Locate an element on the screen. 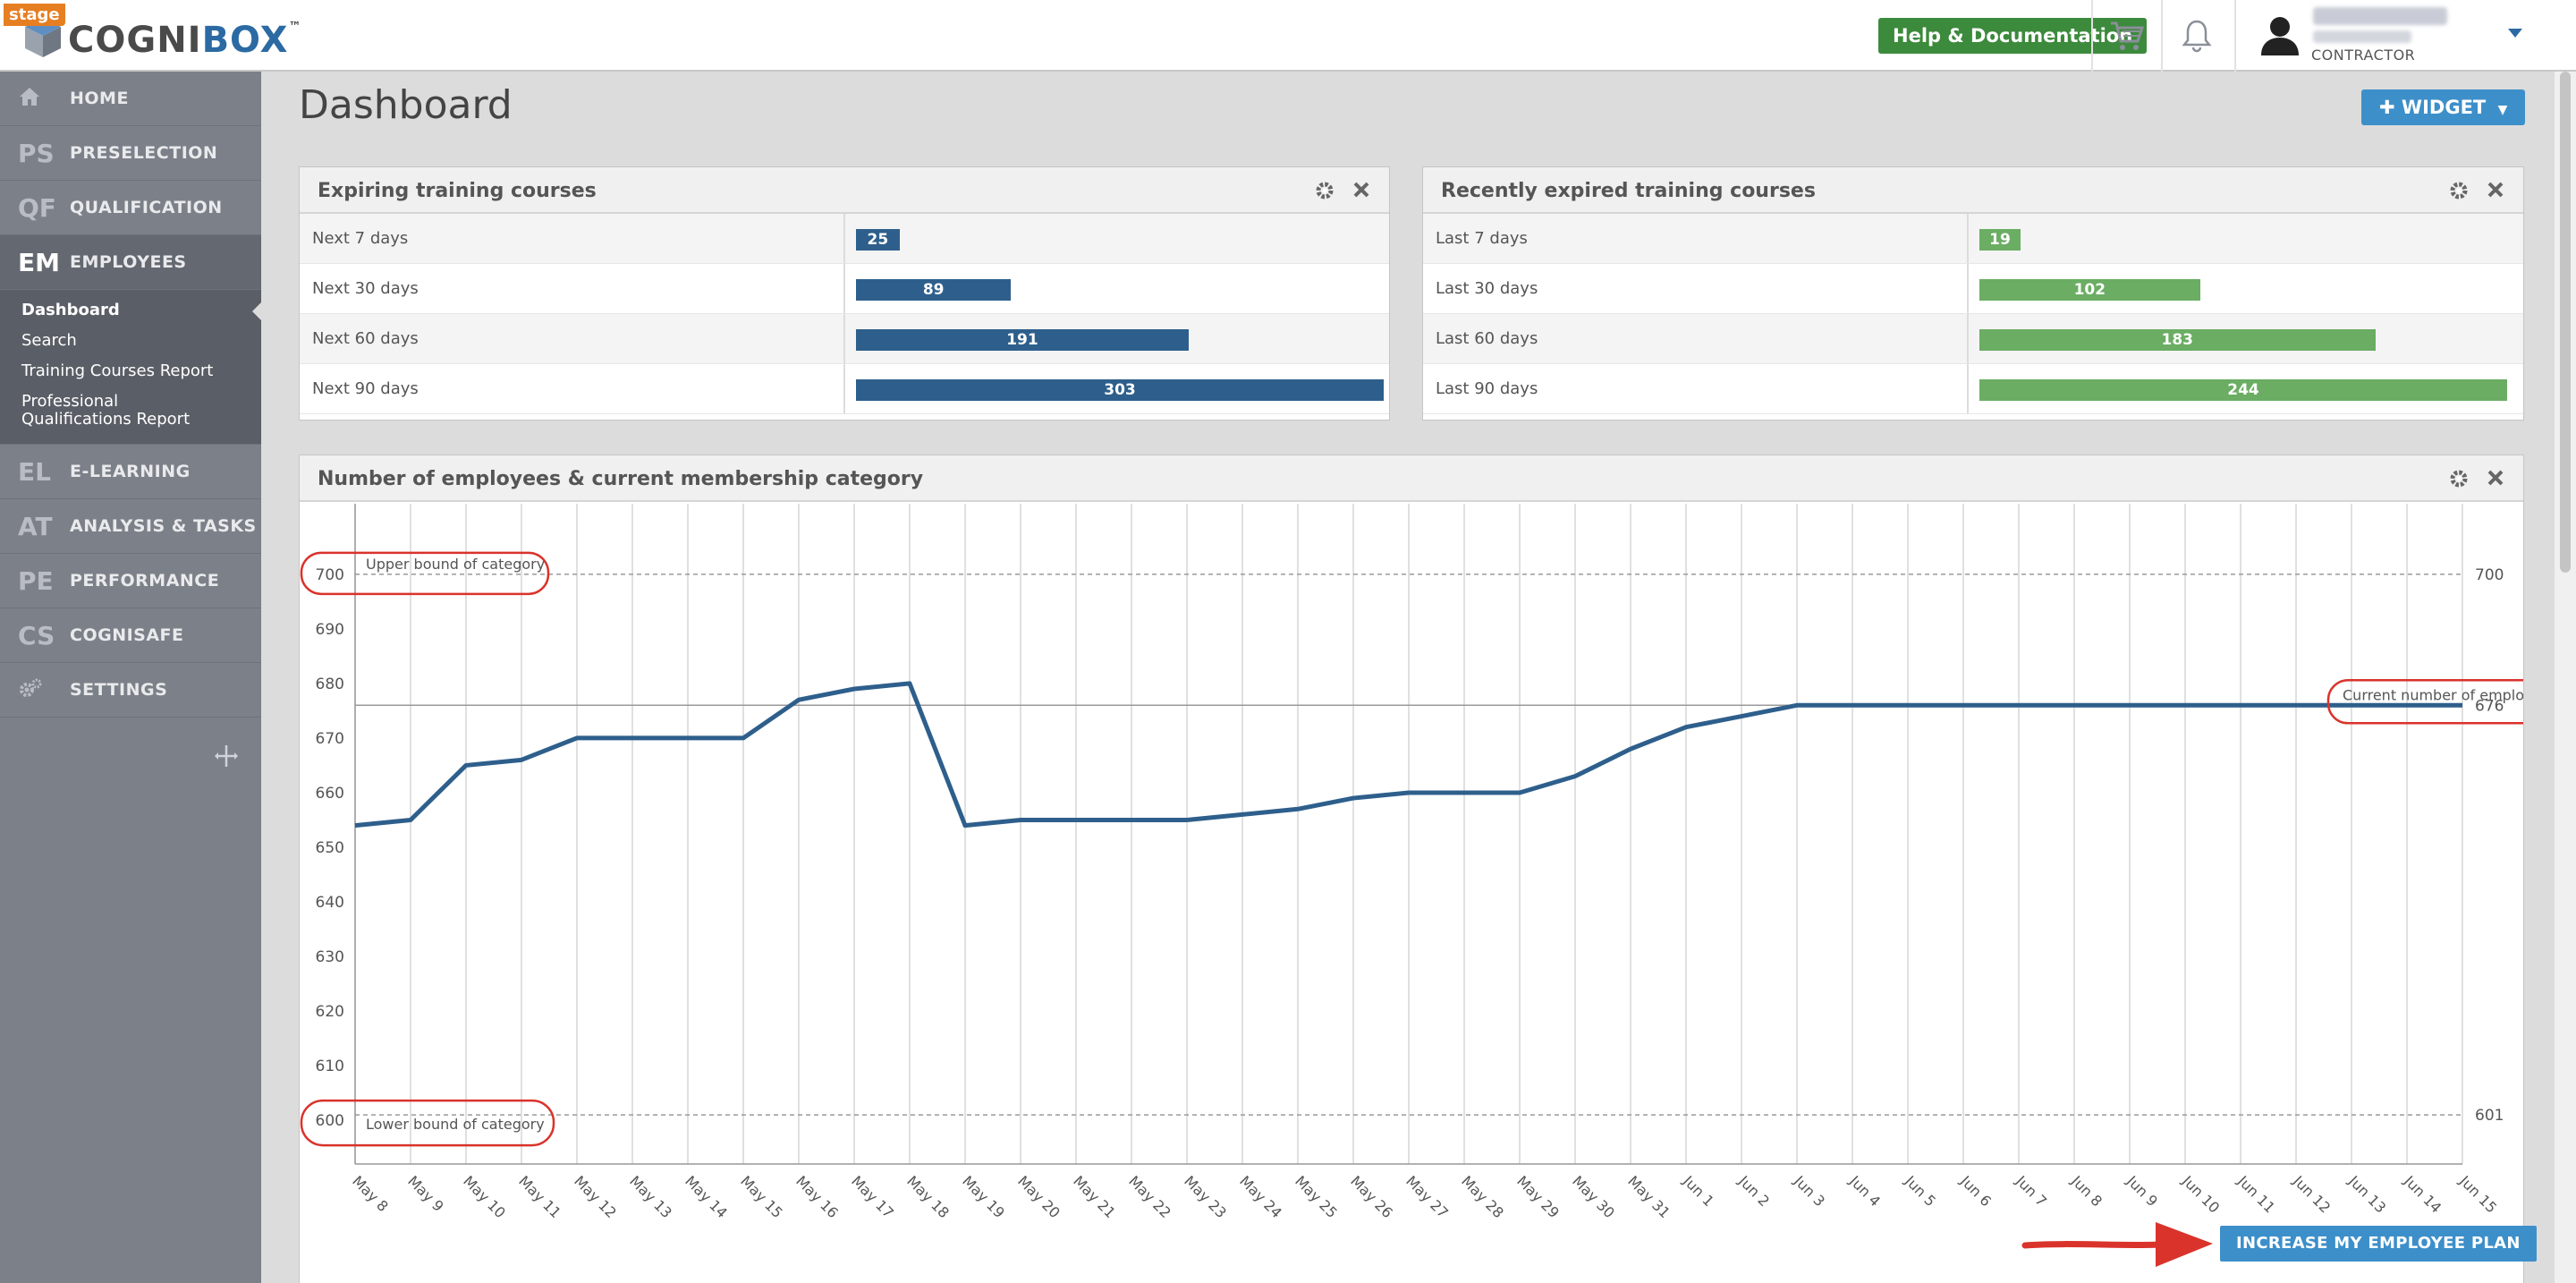  scrollbar-thumb is located at coordinates (2565, 322).